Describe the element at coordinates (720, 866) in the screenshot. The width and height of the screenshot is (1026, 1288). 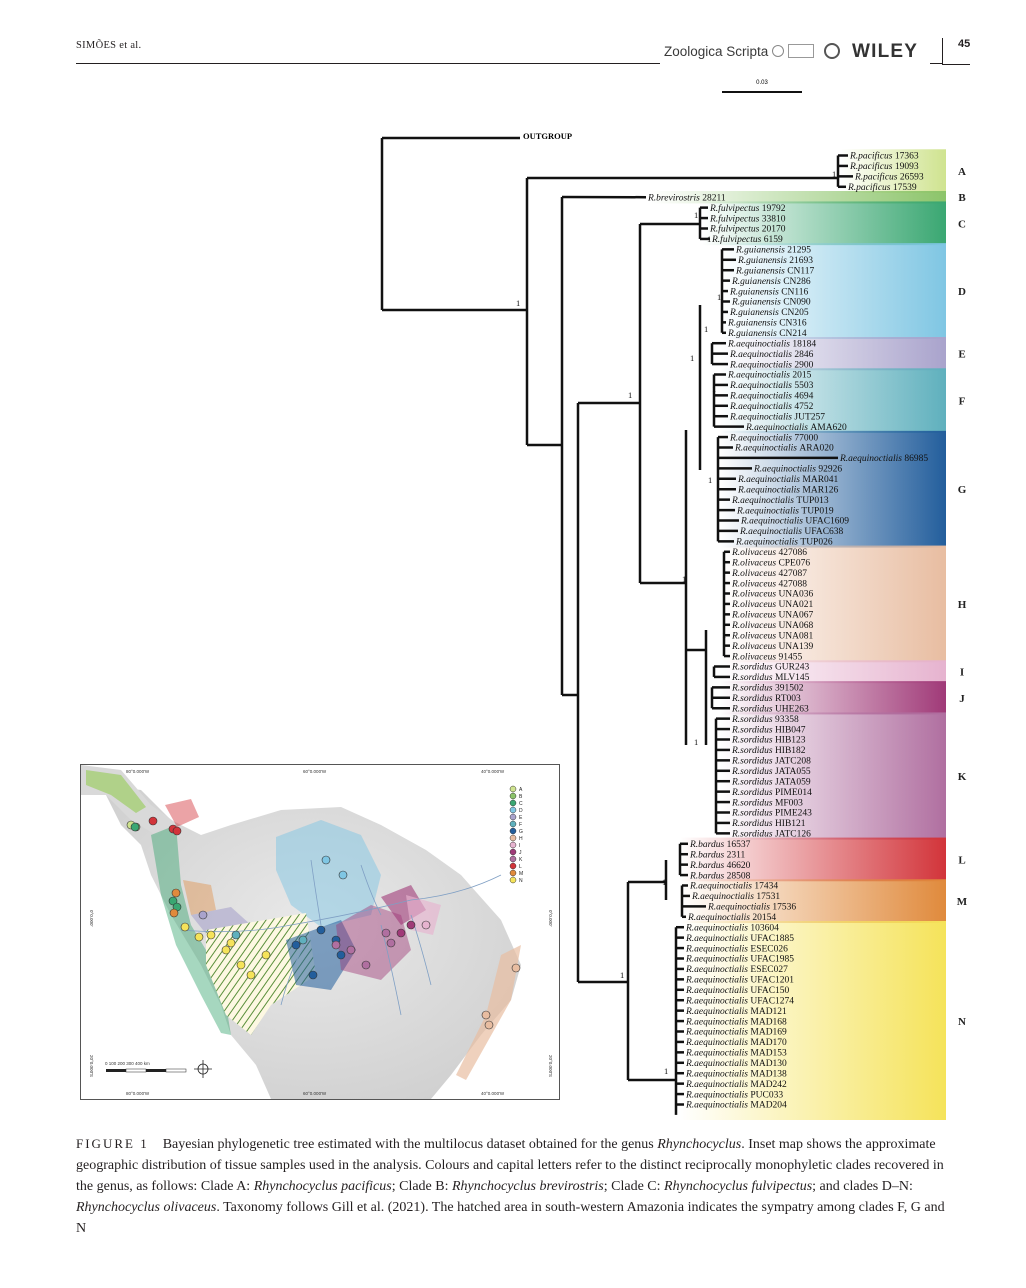
I see `tip-label: R.bardus 46620` at that location.